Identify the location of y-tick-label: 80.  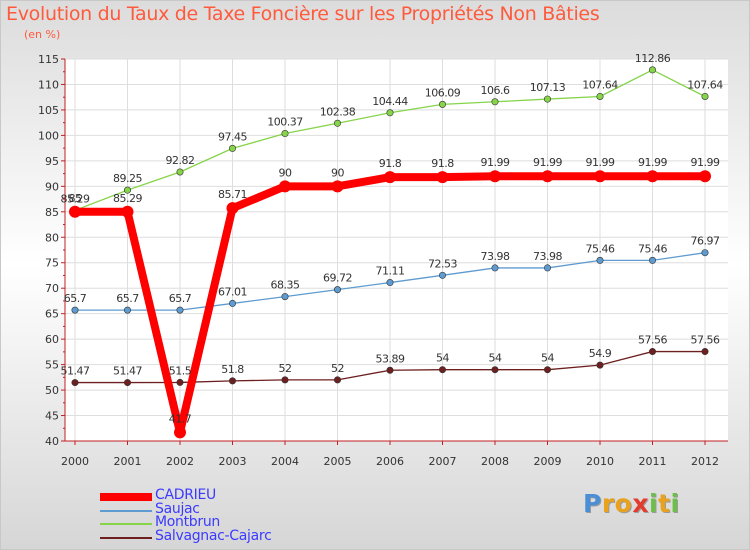
(52, 237).